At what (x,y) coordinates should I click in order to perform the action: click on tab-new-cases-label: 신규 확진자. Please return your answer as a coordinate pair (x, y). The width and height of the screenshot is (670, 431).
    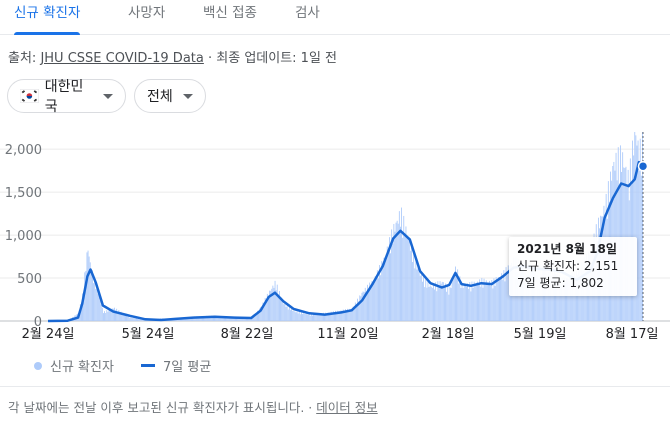
    Looking at the image, I should click on (47, 13).